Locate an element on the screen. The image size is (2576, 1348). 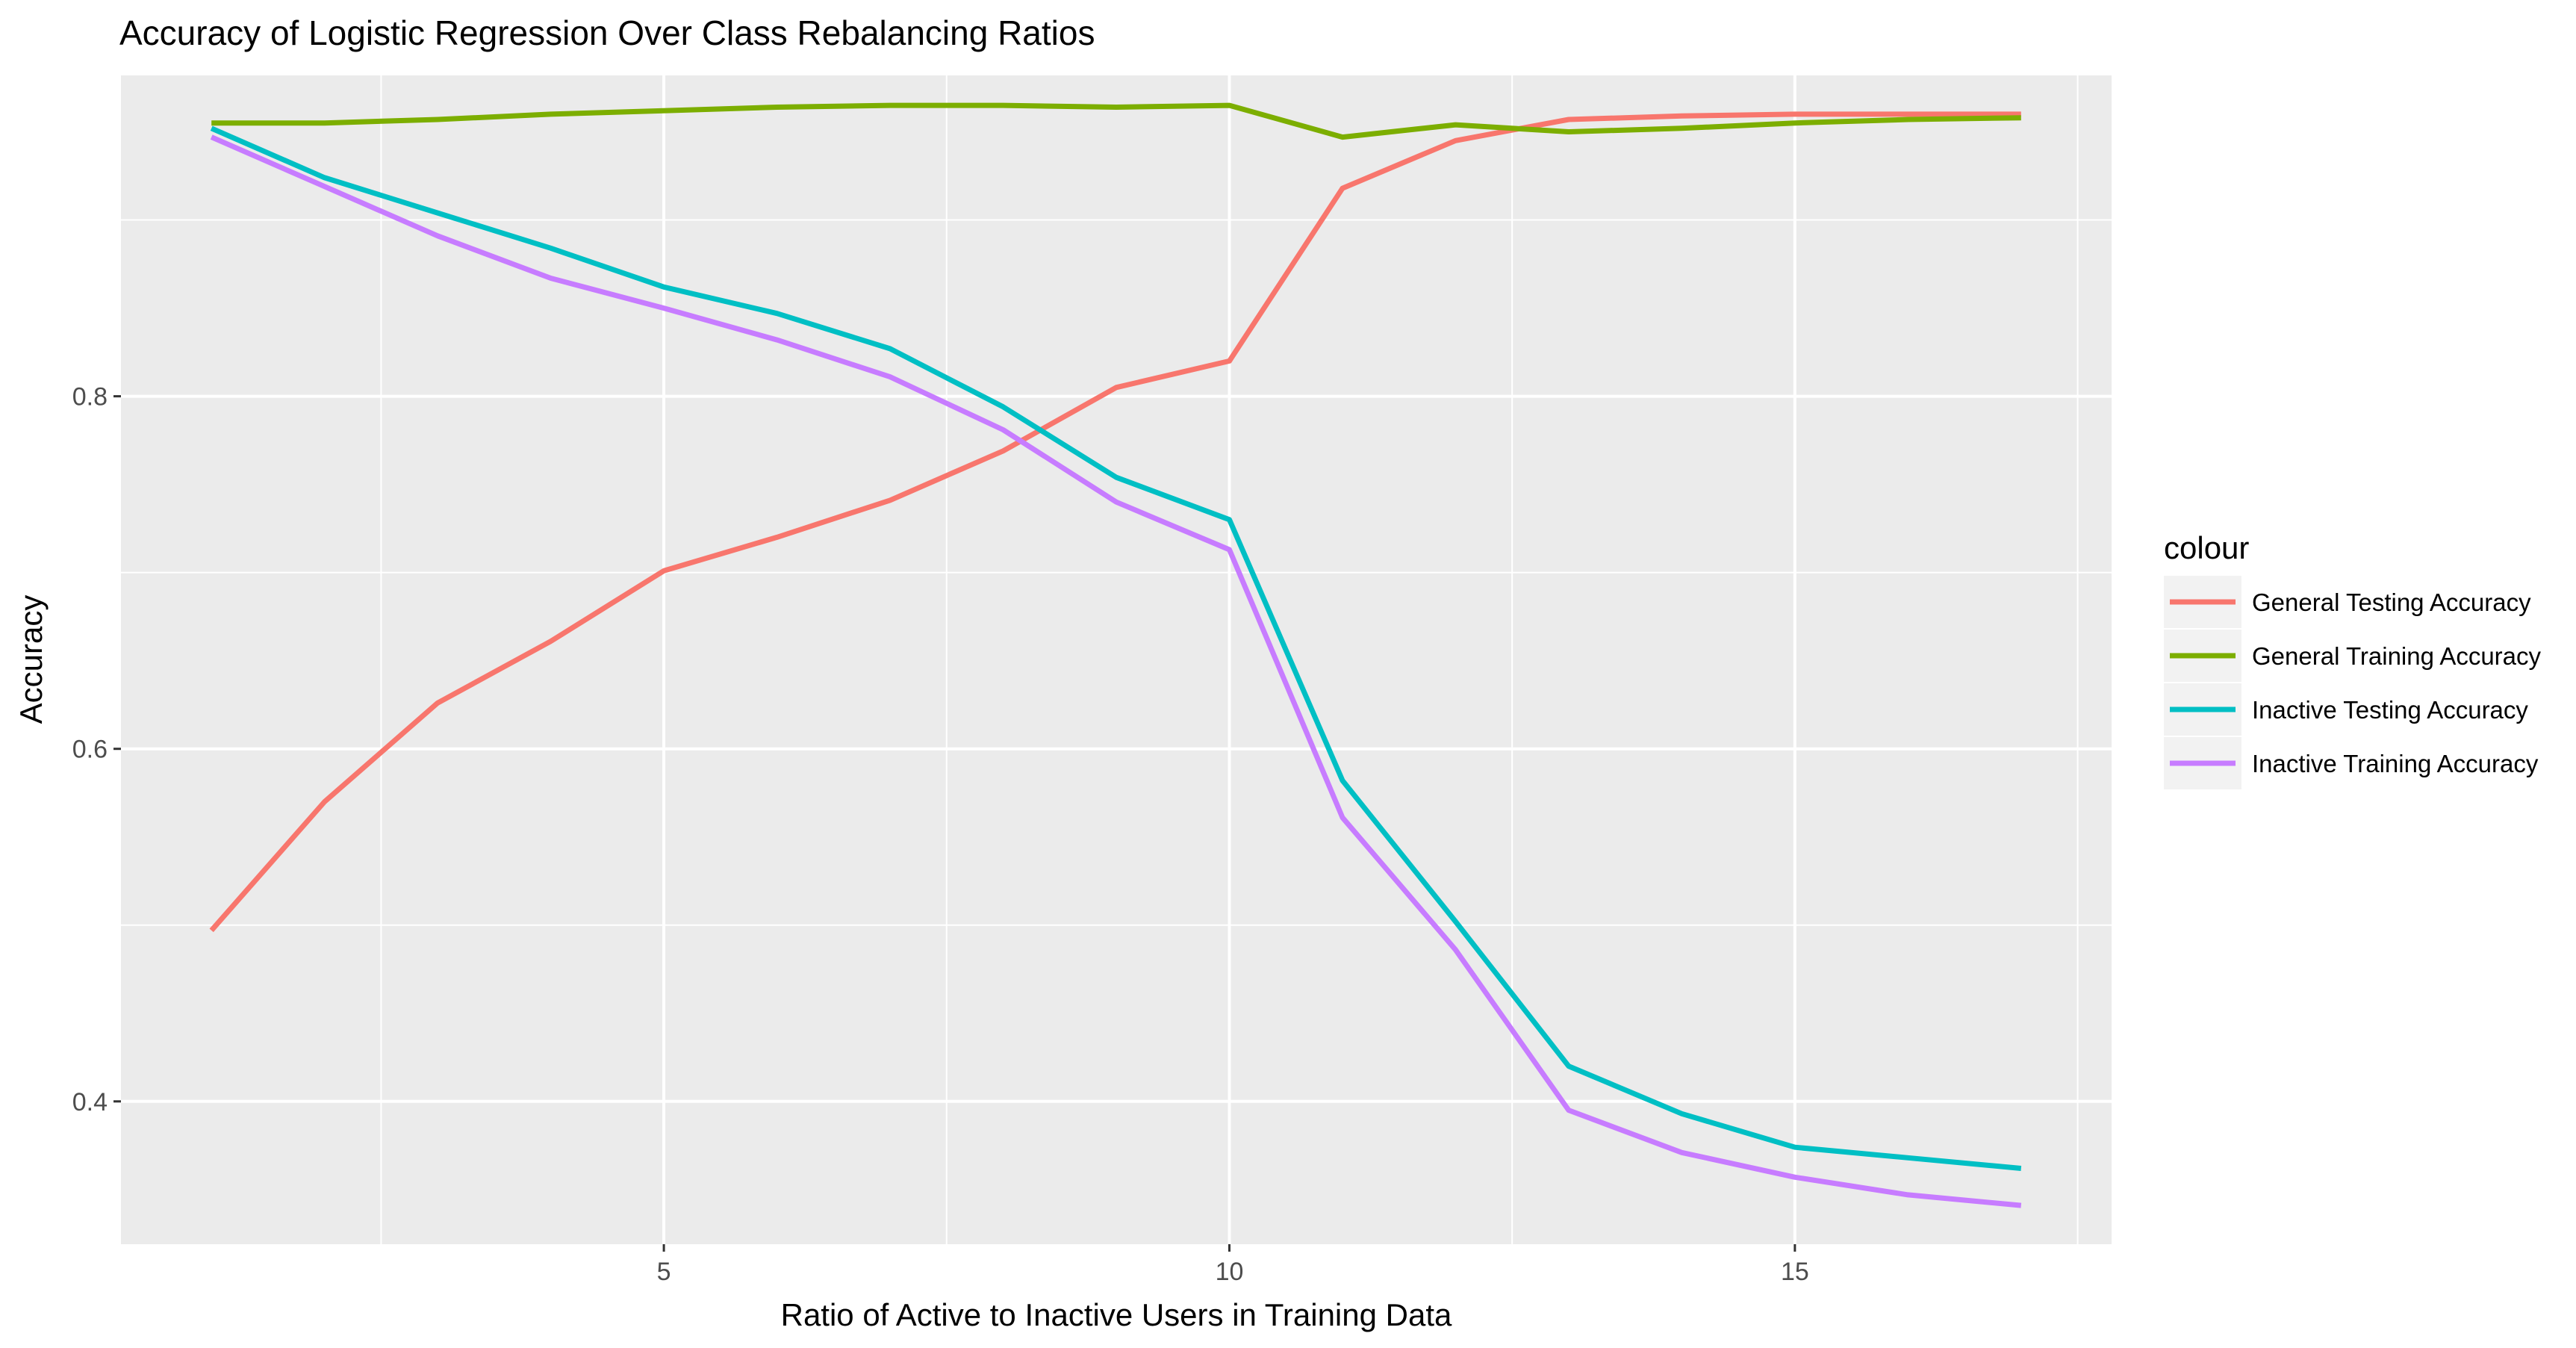
y-tick-label: 0.4 is located at coordinates (90, 1102).